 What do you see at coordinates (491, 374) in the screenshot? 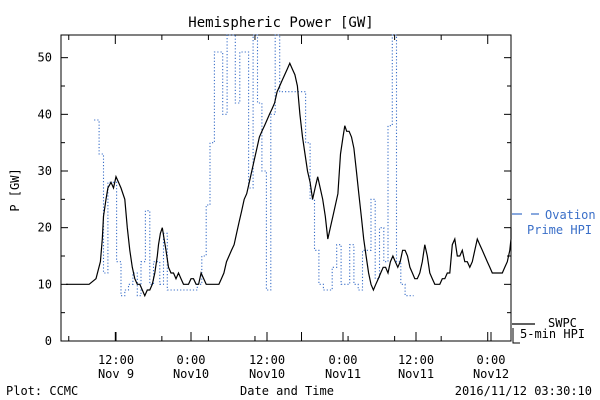
I see `x-tick-label-date: Nov12` at bounding box center [491, 374].